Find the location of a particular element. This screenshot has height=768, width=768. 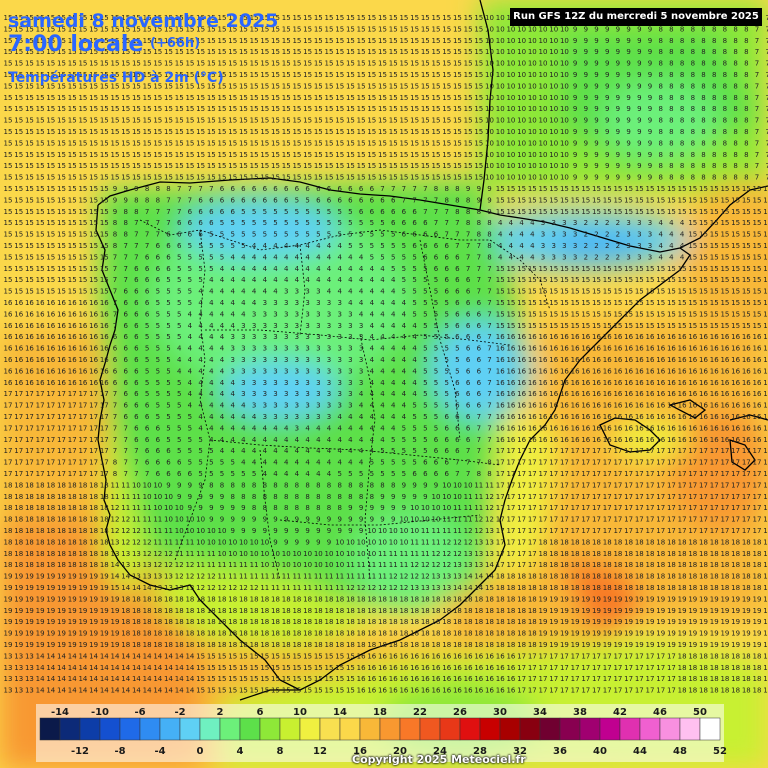

svg-text: 10 is located at coordinates (553, 178).